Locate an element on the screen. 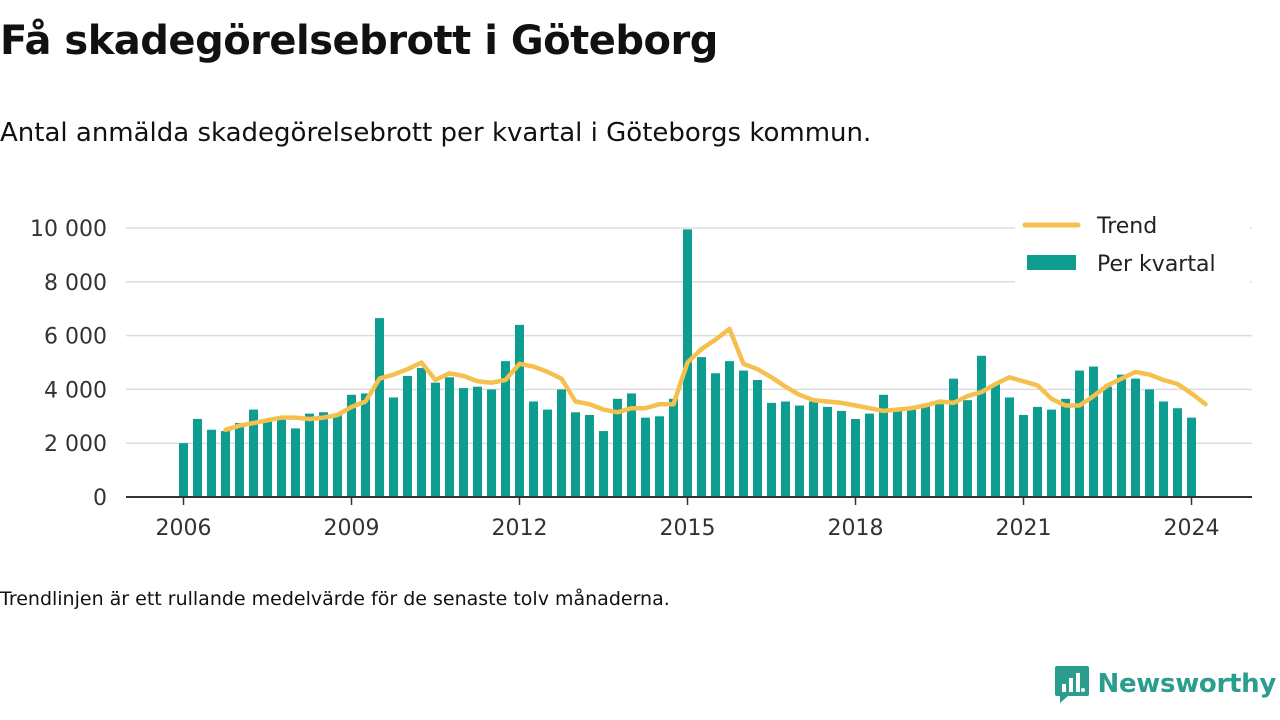 The height and width of the screenshot is (720, 1280). brand-logo: Newsworthy is located at coordinates (1165, 684).